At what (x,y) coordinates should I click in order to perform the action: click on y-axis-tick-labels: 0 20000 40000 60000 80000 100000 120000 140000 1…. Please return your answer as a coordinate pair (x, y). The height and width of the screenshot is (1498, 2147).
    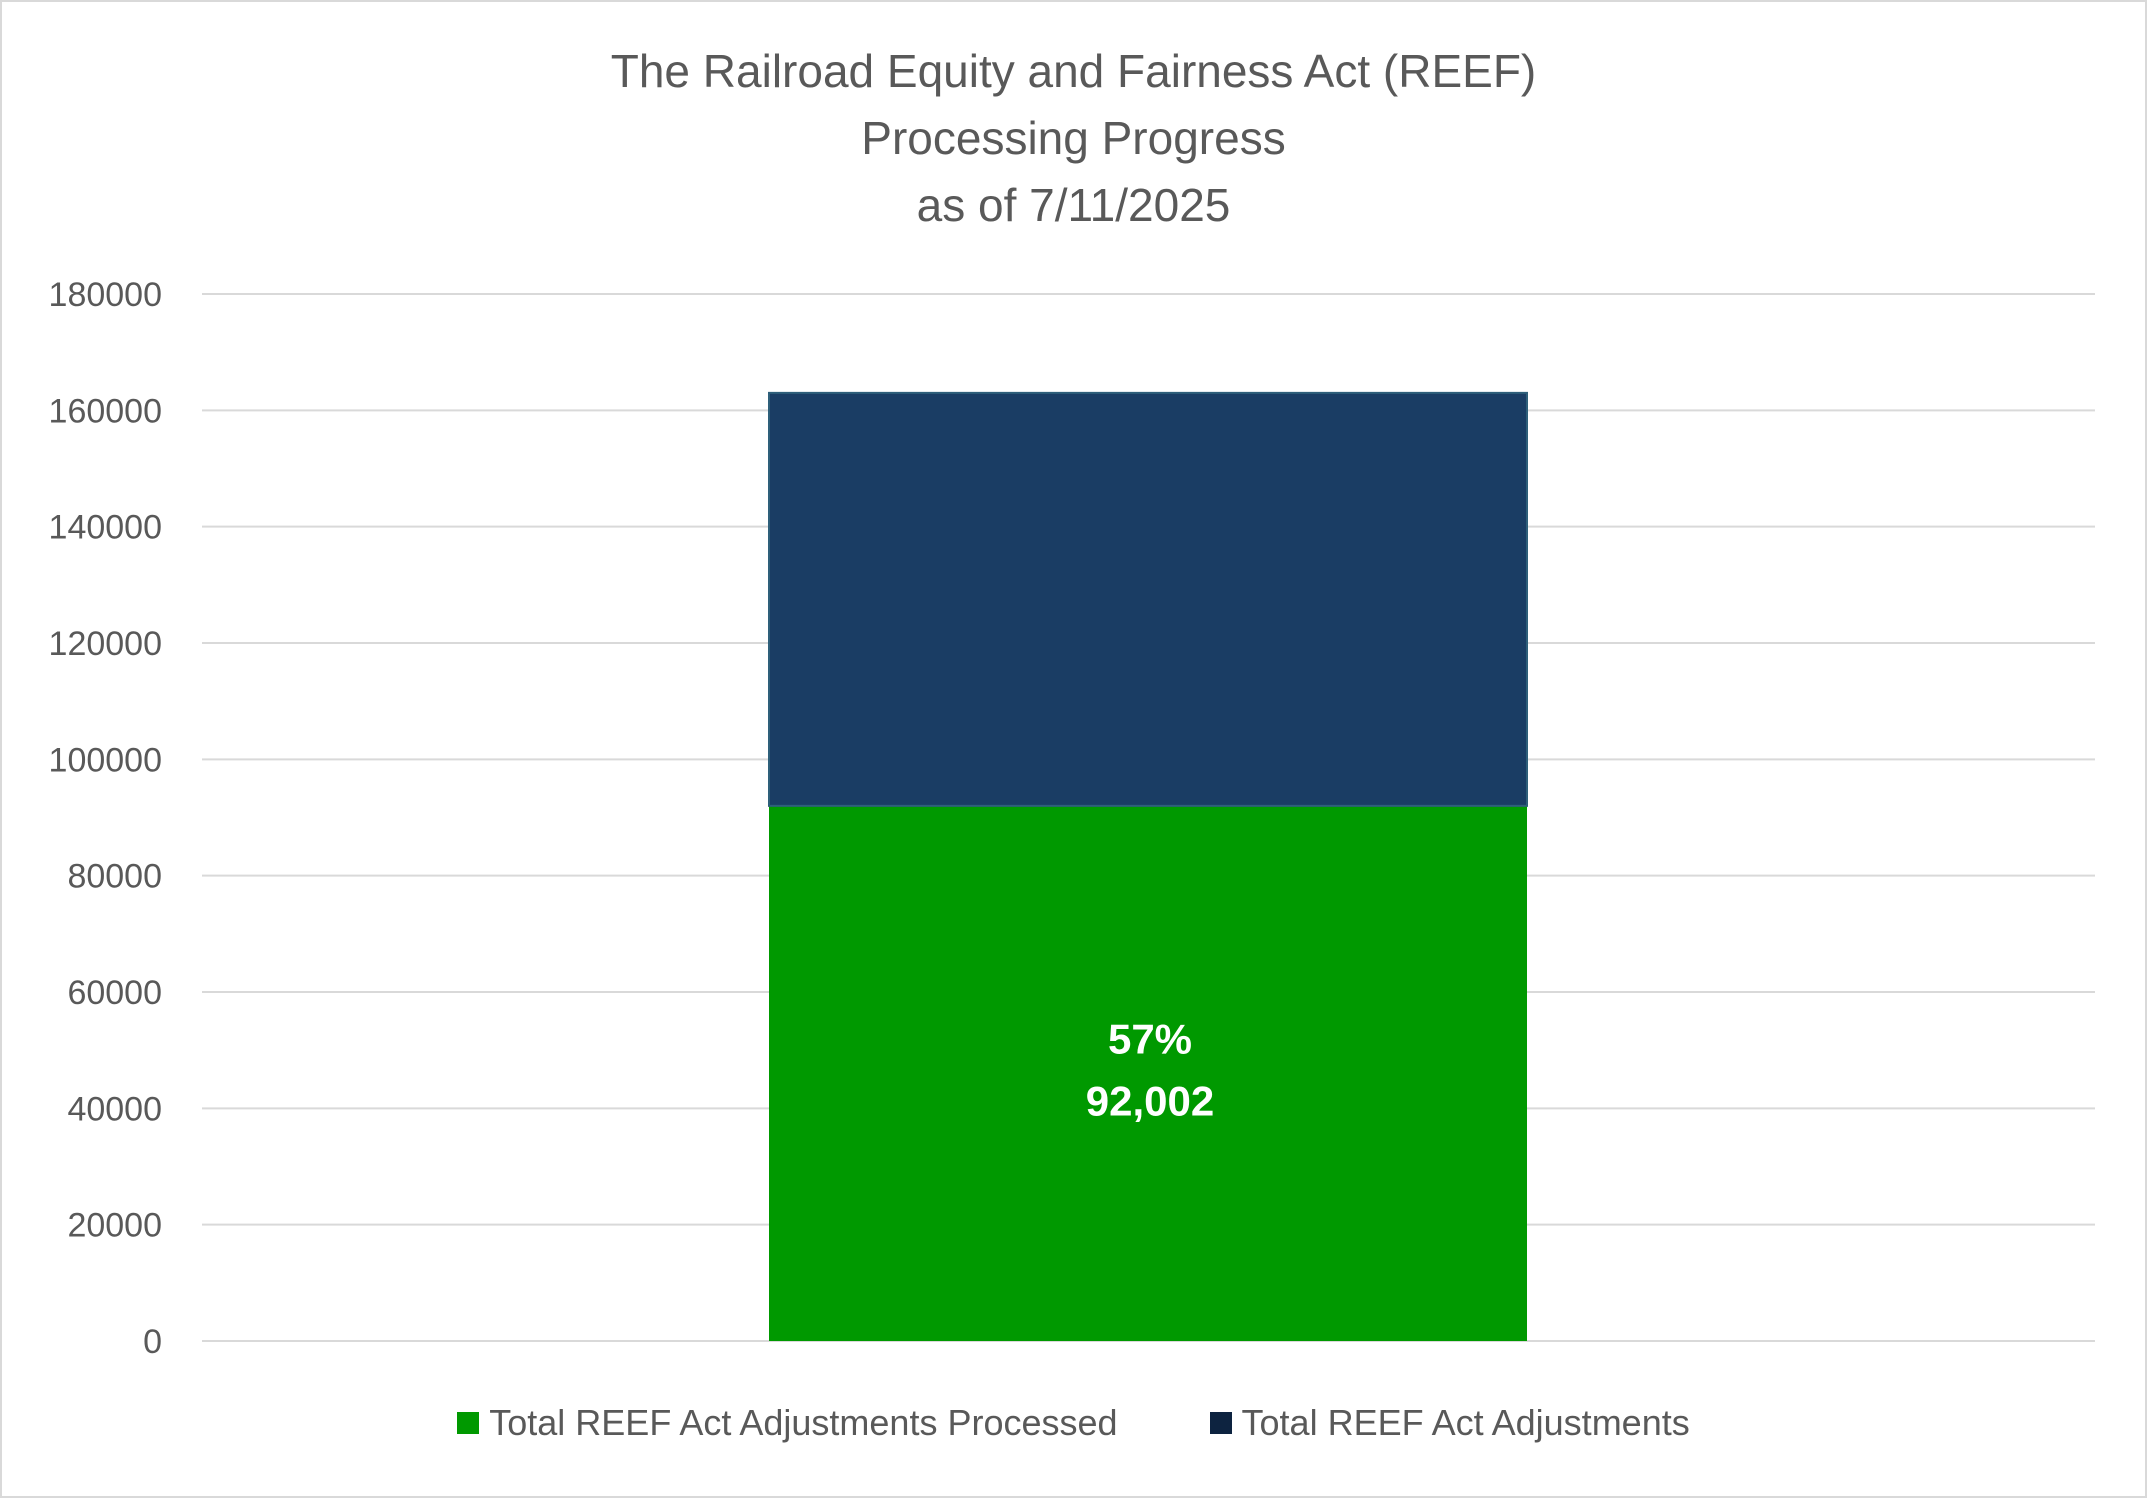
    Looking at the image, I should click on (105, 818).